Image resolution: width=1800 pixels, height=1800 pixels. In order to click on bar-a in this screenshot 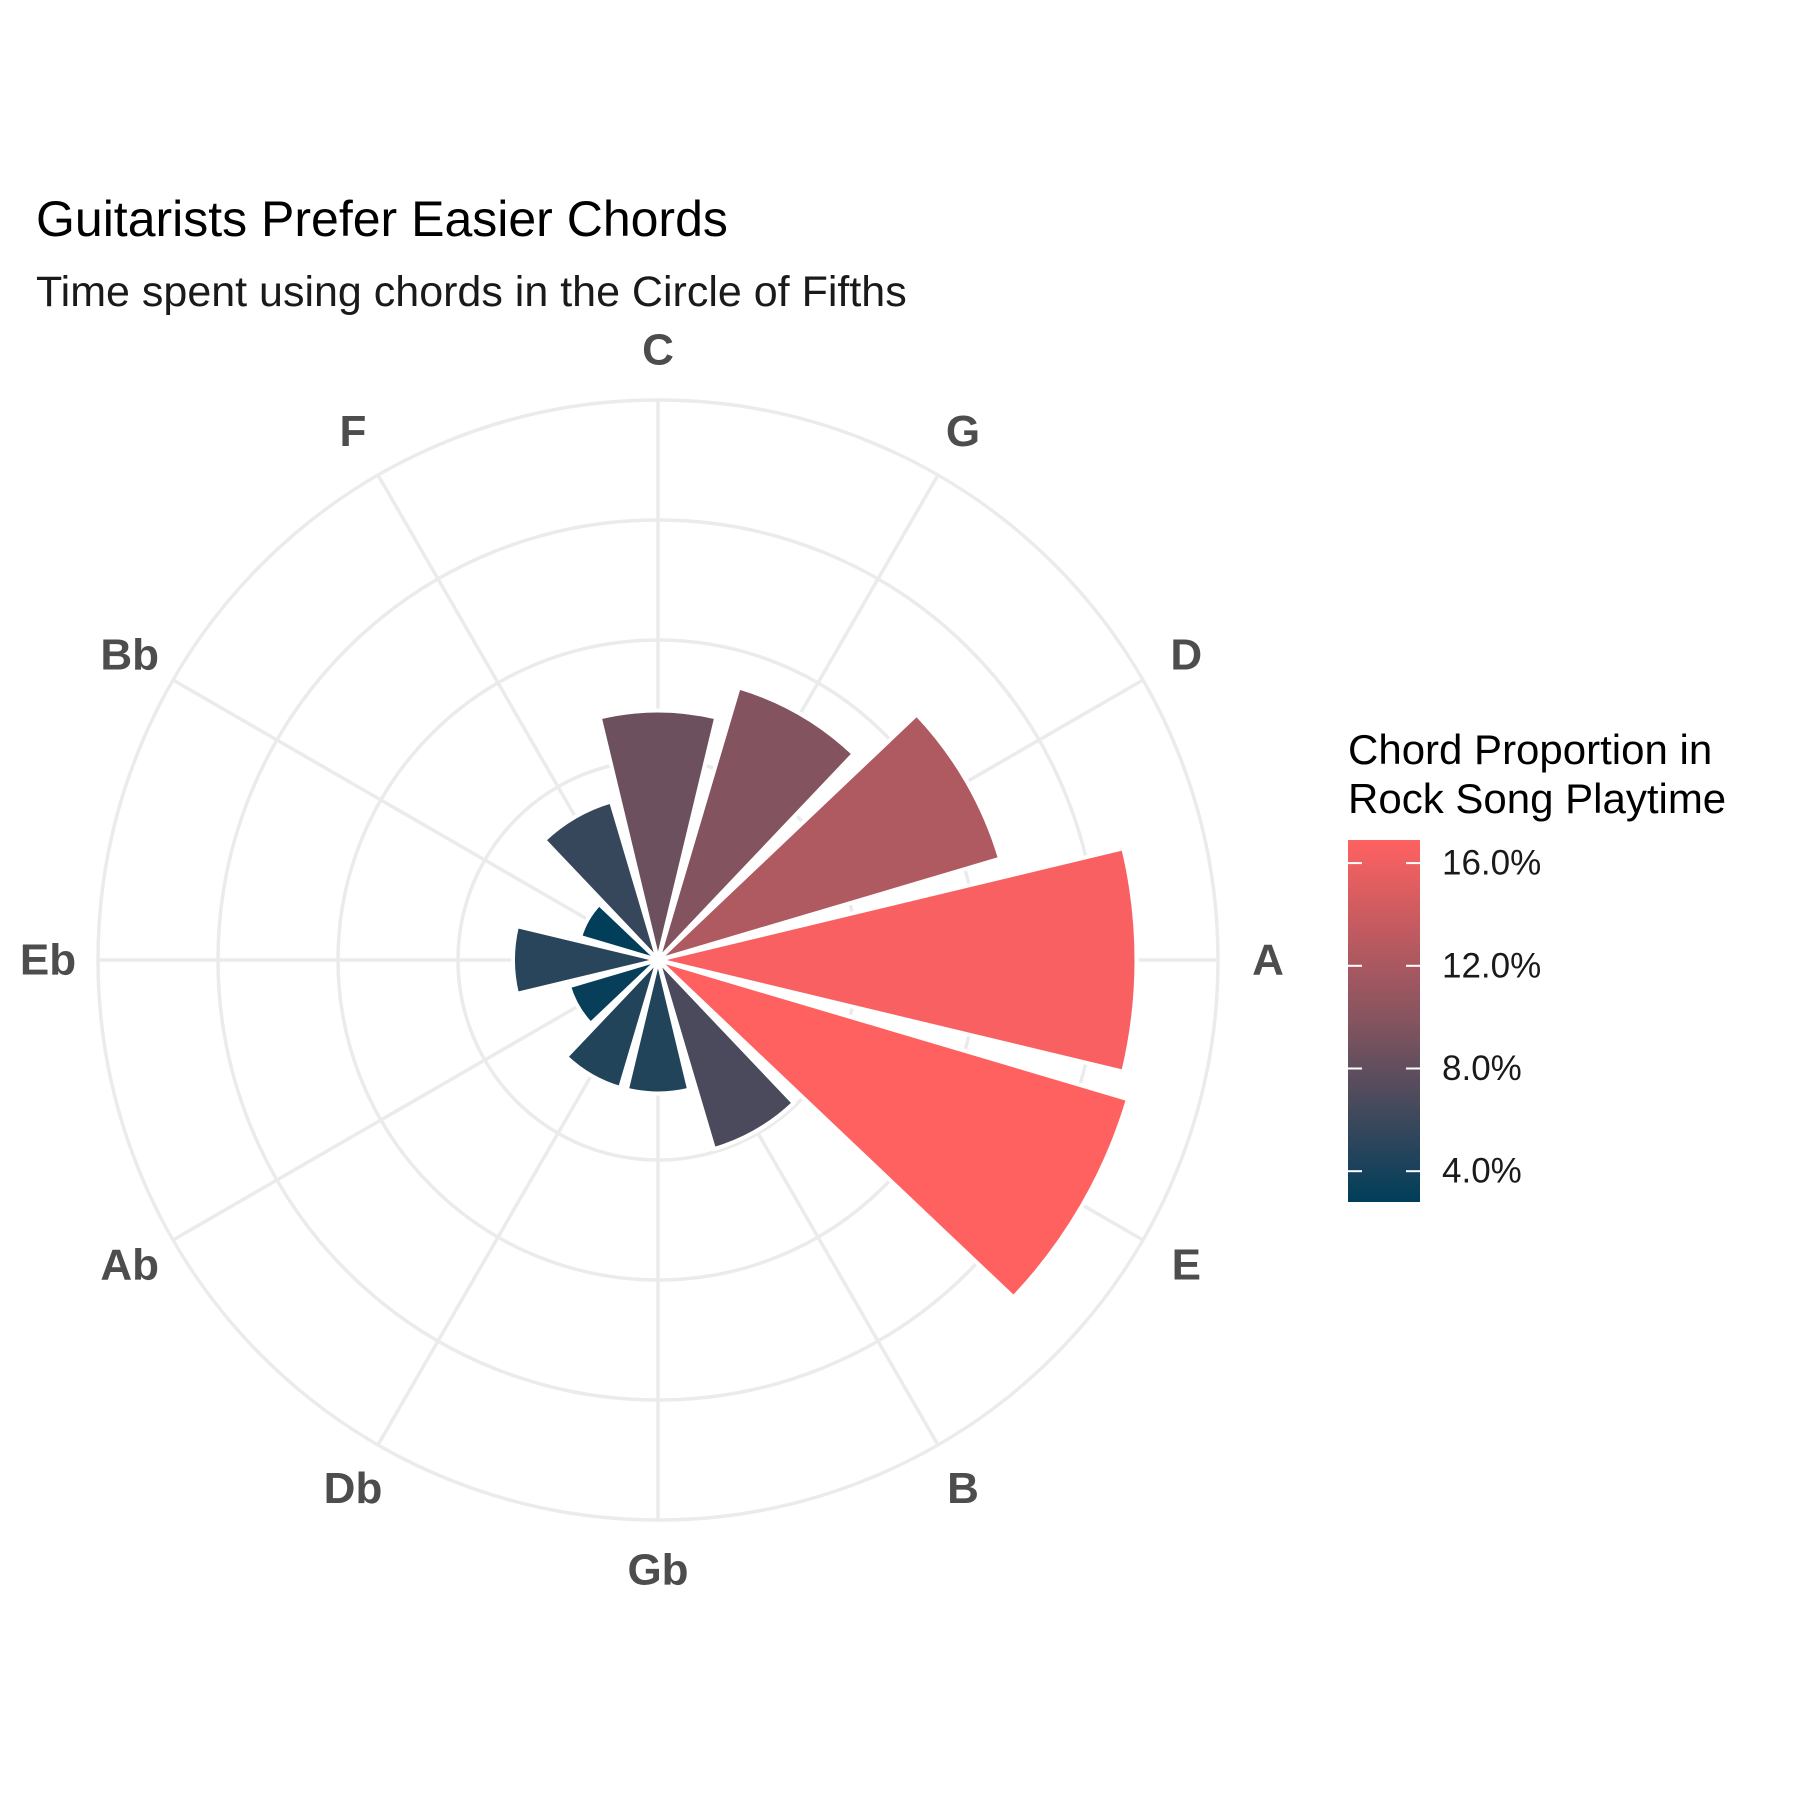, I will do `click(898, 960)`.